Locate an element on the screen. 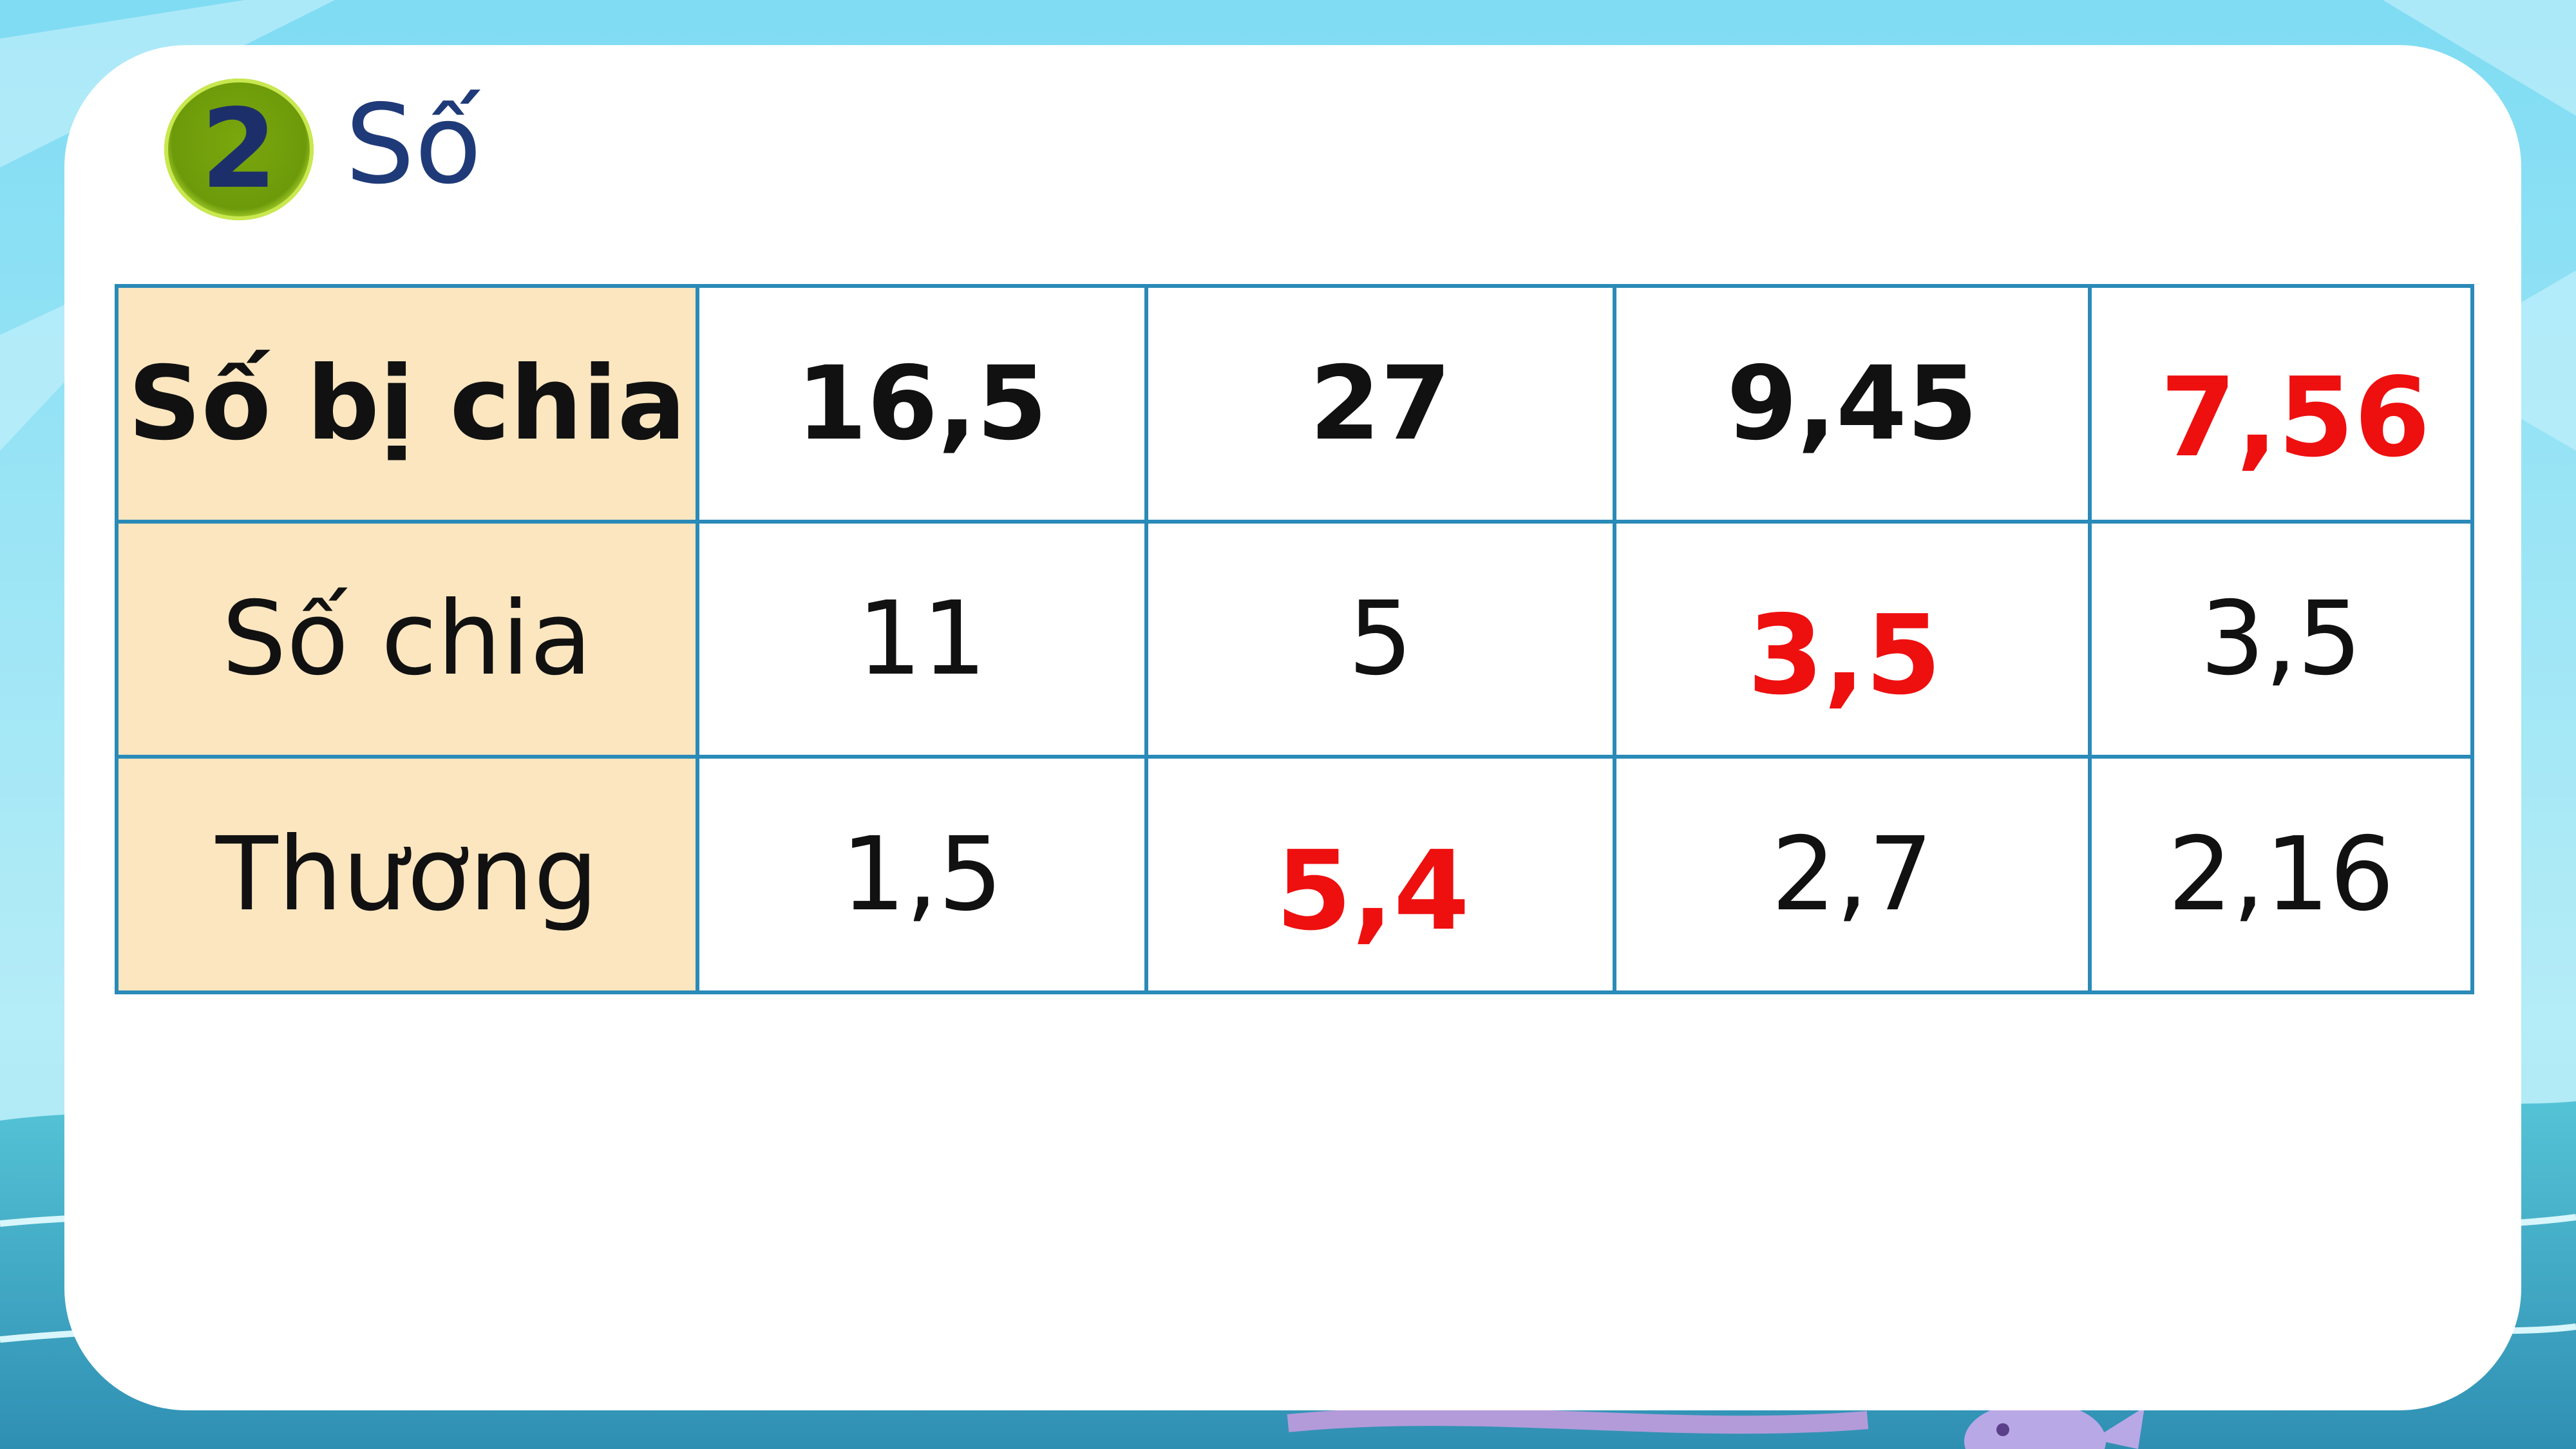  fish-icon is located at coordinates (2054, 1425).